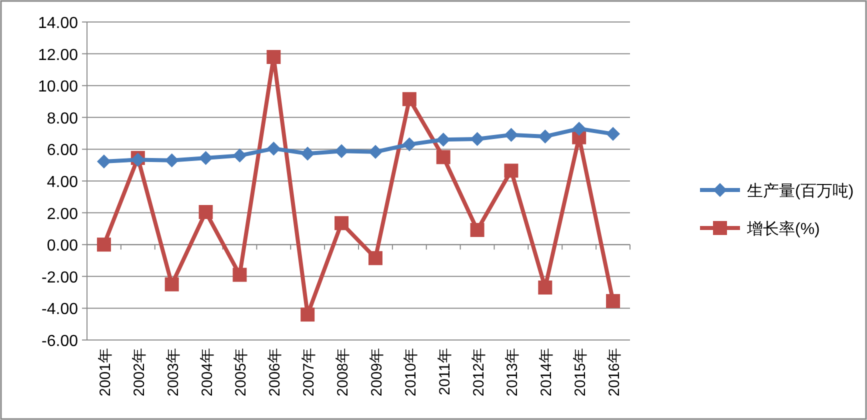  I want to click on y-tick-label: 12.00, so click(58, 55).